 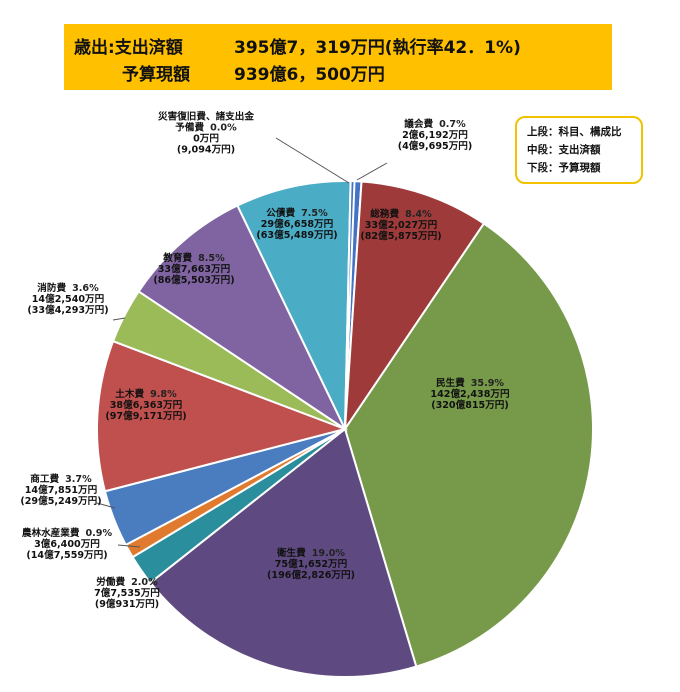 I want to click on slice-title-line-3-0: 衛生費 19.0%, so click(x=310, y=553).